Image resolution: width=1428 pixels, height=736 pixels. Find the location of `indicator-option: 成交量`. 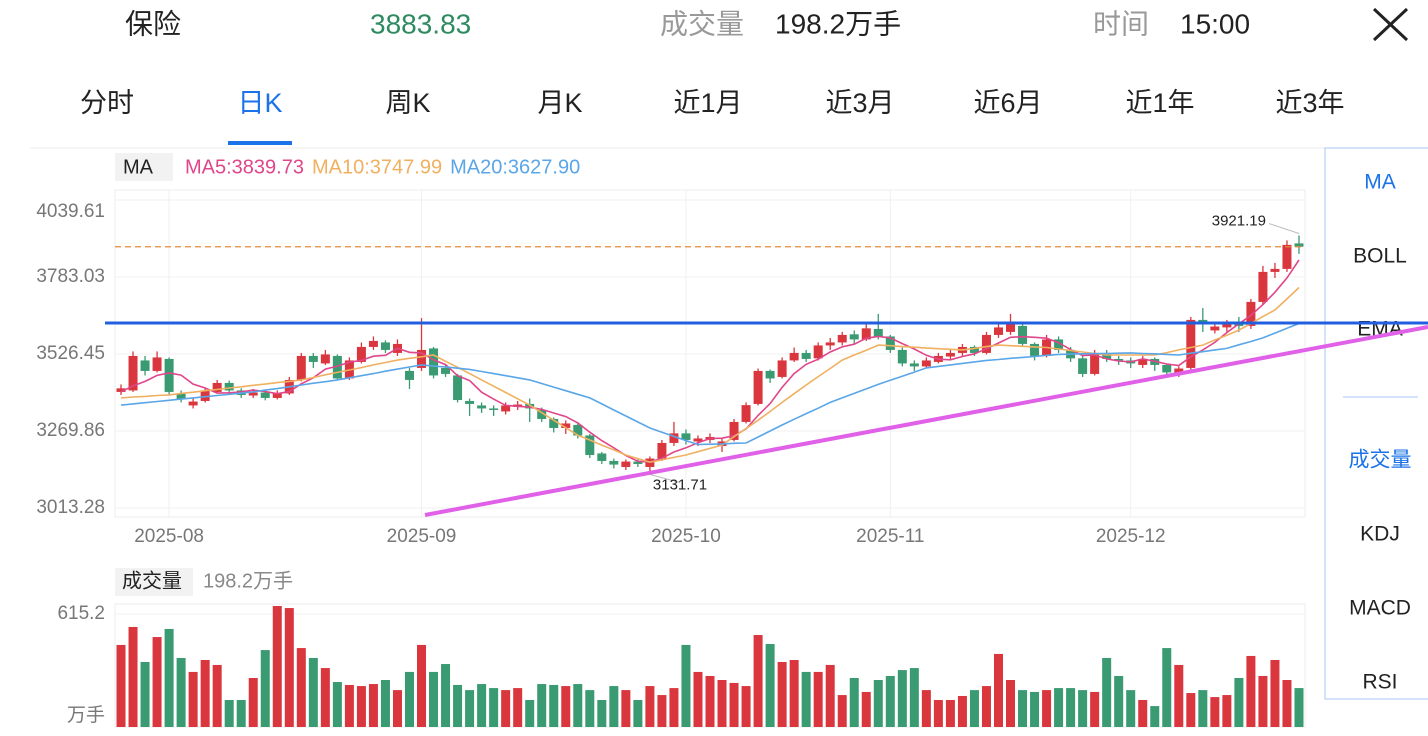

indicator-option: 成交量 is located at coordinates (1380, 460).